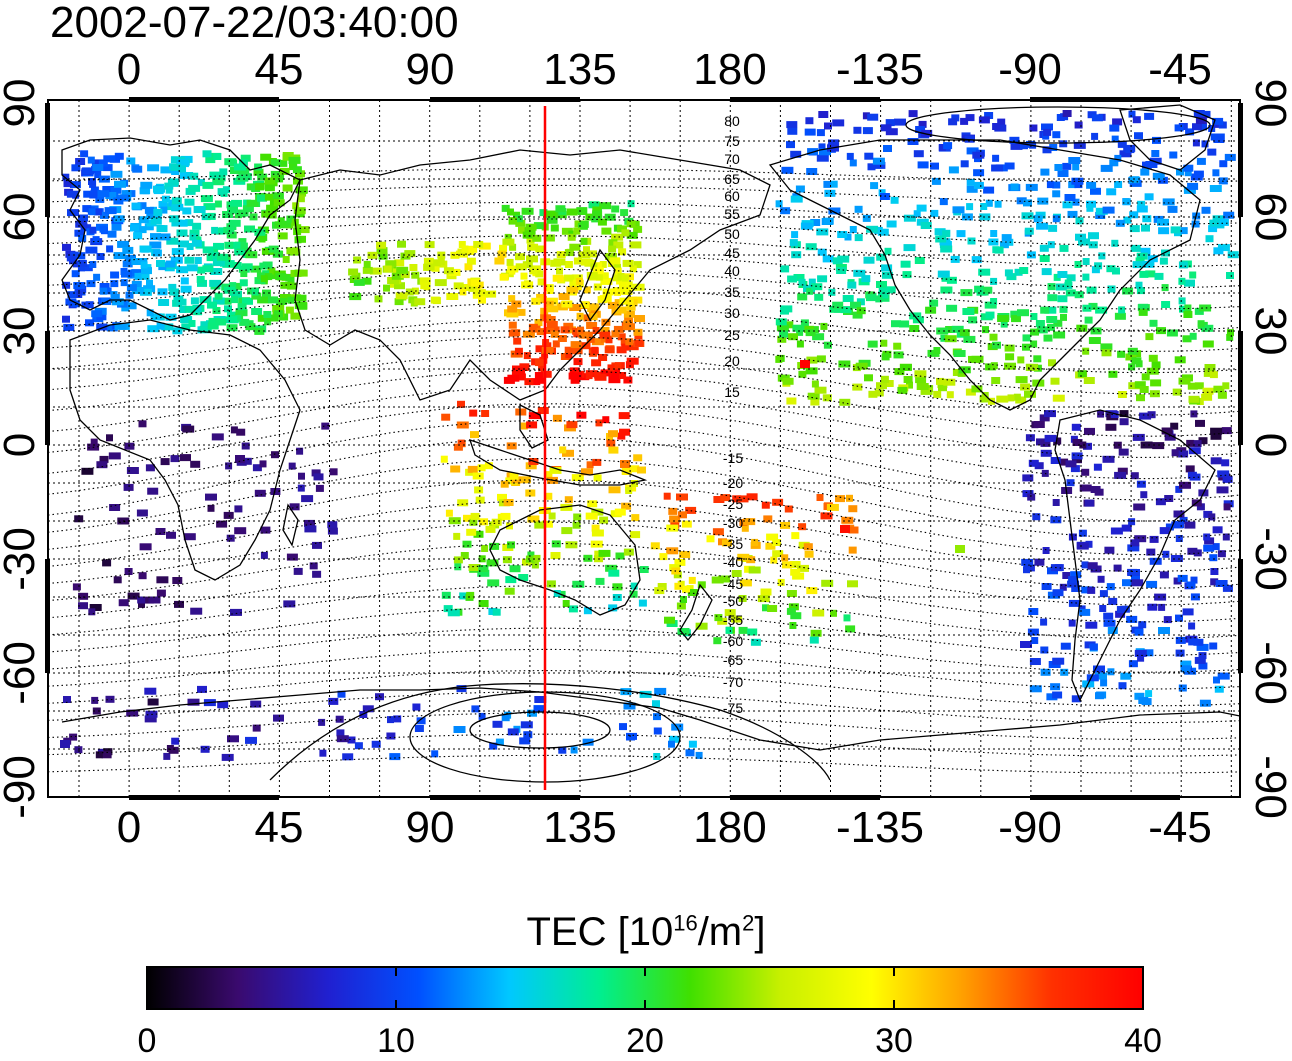 This screenshot has height=1061, width=1292. Describe the element at coordinates (644, 194) in the screenshot. I see `contour-line` at that location.